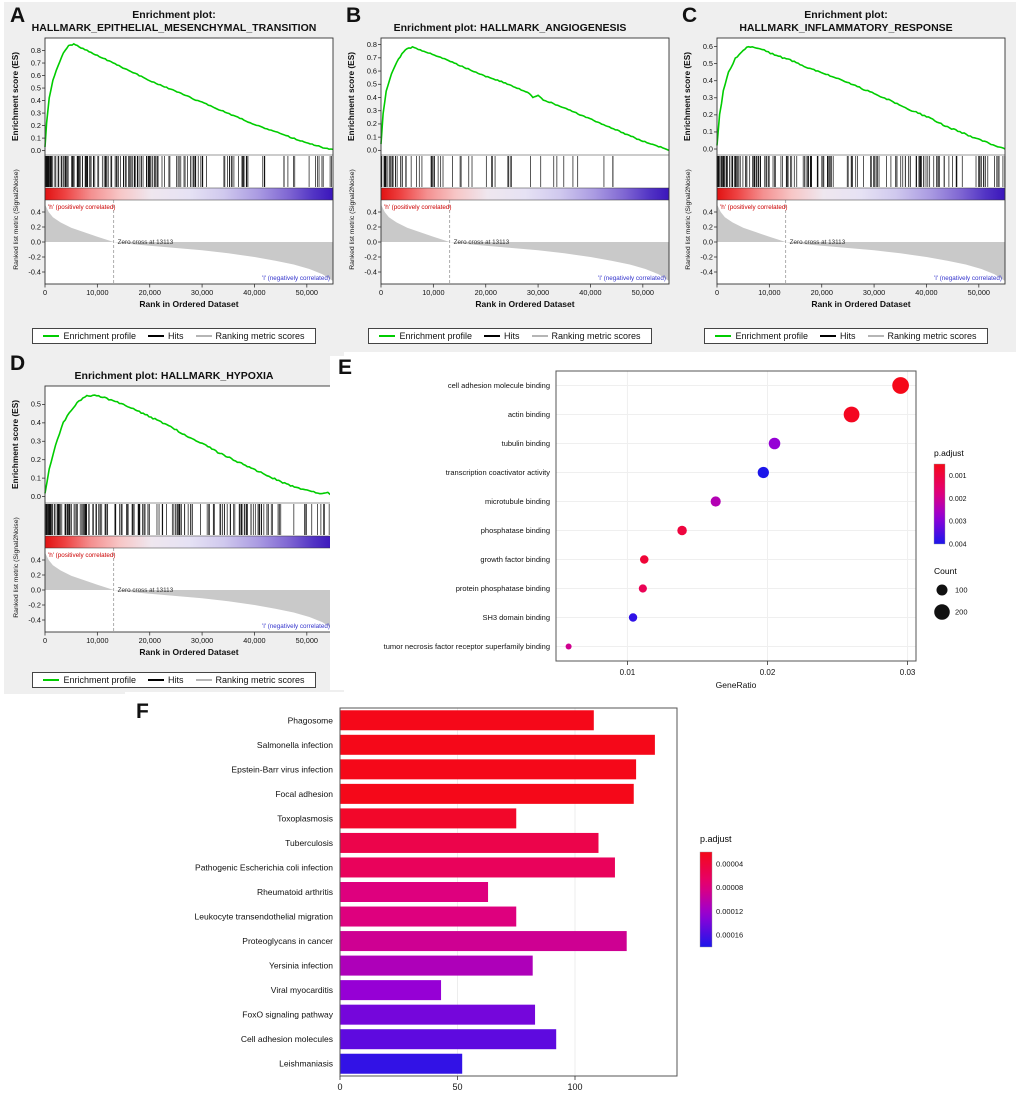  Describe the element at coordinates (515, 530) in the screenshot. I see `svg-text: phosphatase binding` at that location.